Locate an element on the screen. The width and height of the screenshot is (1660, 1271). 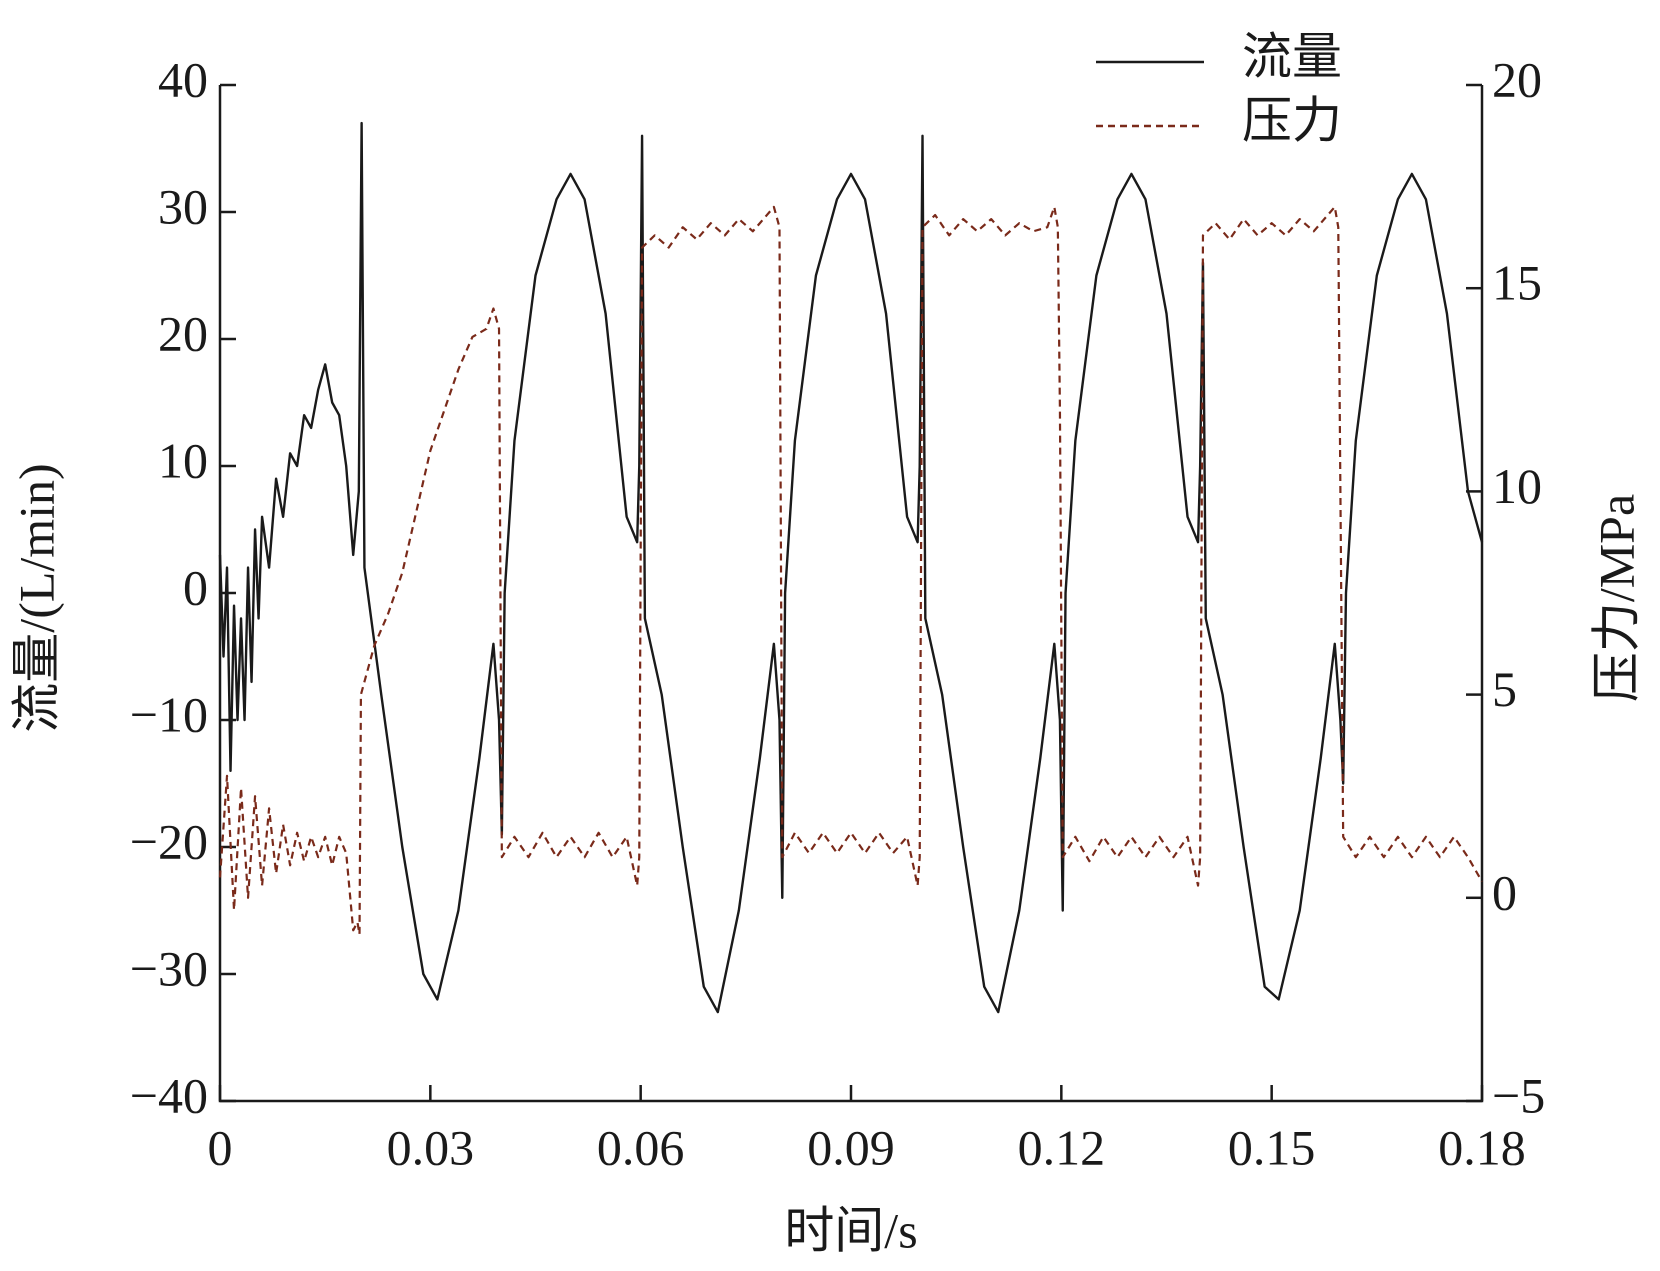
x-tick-label: 0.09 is located at coordinates (851, 1147).